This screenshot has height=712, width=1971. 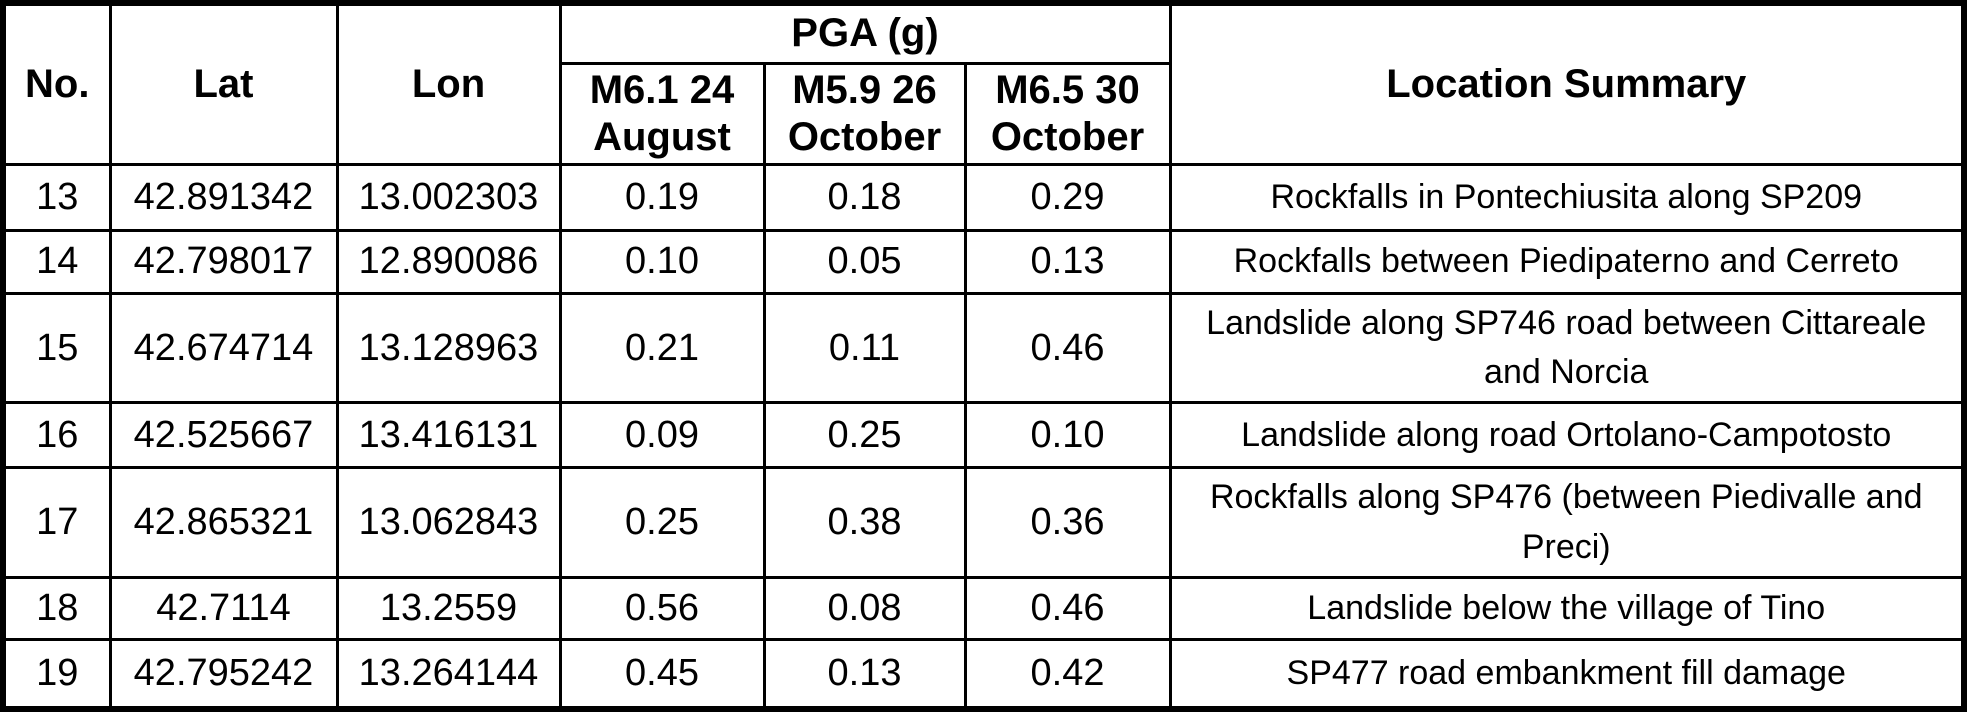 What do you see at coordinates (448, 435) in the screenshot?
I see `cell-lon: 13.416131` at bounding box center [448, 435].